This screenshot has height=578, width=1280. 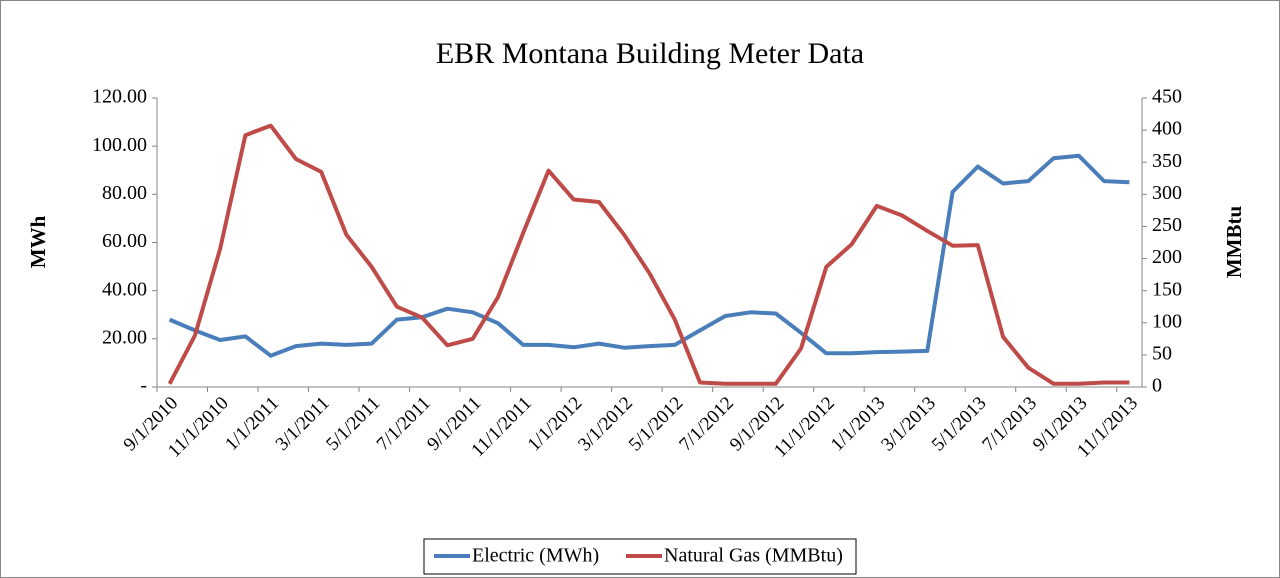 What do you see at coordinates (1234, 242) in the screenshot?
I see `y2-axis-label: MMBtu` at bounding box center [1234, 242].